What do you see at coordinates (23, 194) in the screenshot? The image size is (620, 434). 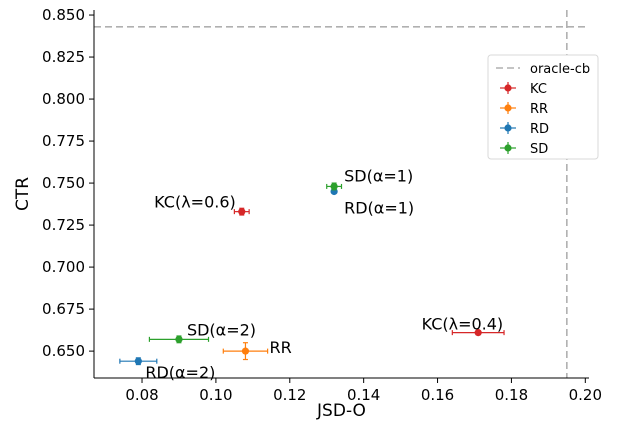 I see `y-axis-label: CTR` at bounding box center [23, 194].